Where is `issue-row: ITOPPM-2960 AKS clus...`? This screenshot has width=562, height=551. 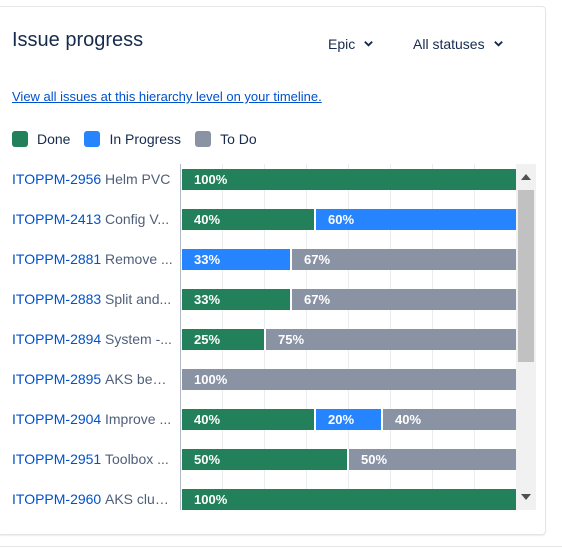
issue-row: ITOPPM-2960 AKS clus... is located at coordinates (259, 497).